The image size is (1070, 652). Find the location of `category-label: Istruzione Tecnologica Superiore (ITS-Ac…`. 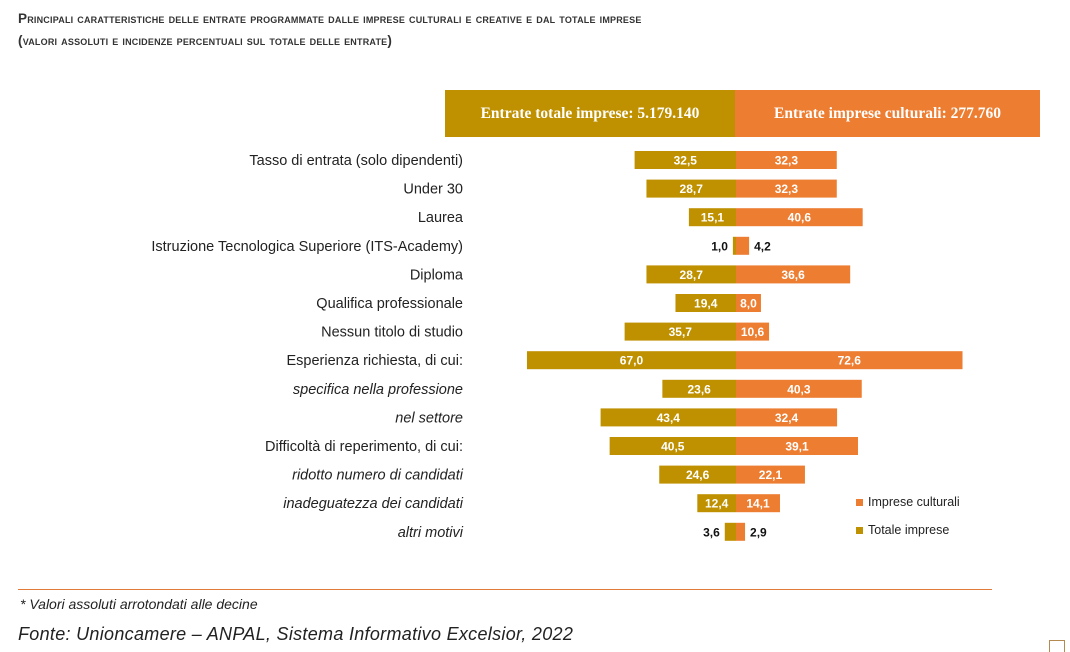

category-label: Istruzione Tecnologica Superiore (ITS-Ac… is located at coordinates (307, 247).